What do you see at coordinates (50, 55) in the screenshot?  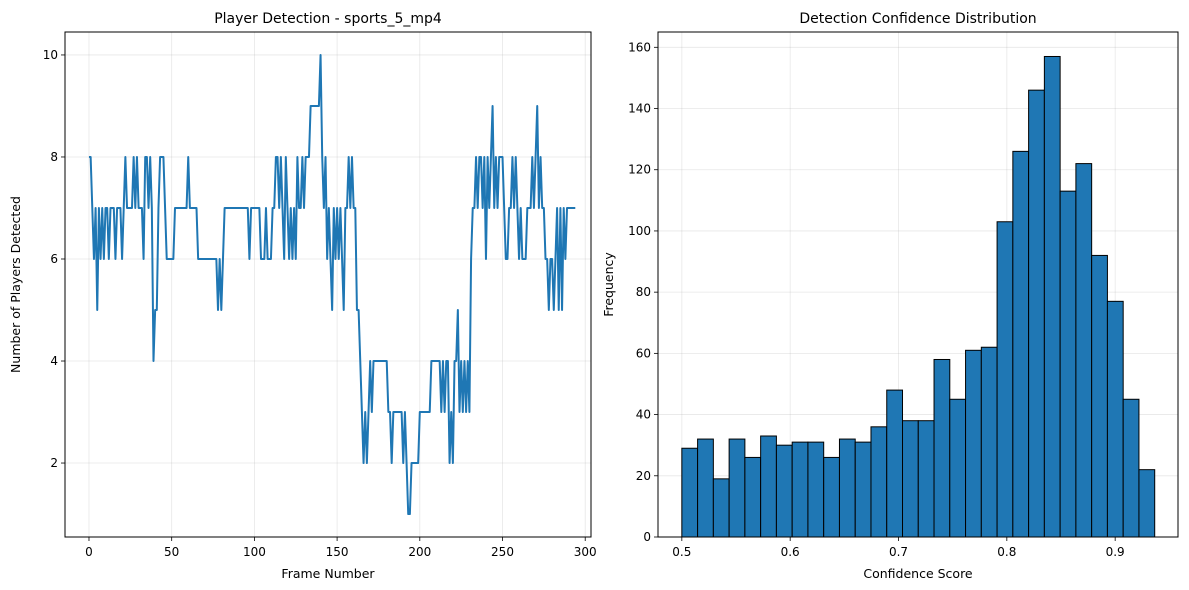 I see `y-tick-label: 10` at bounding box center [50, 55].